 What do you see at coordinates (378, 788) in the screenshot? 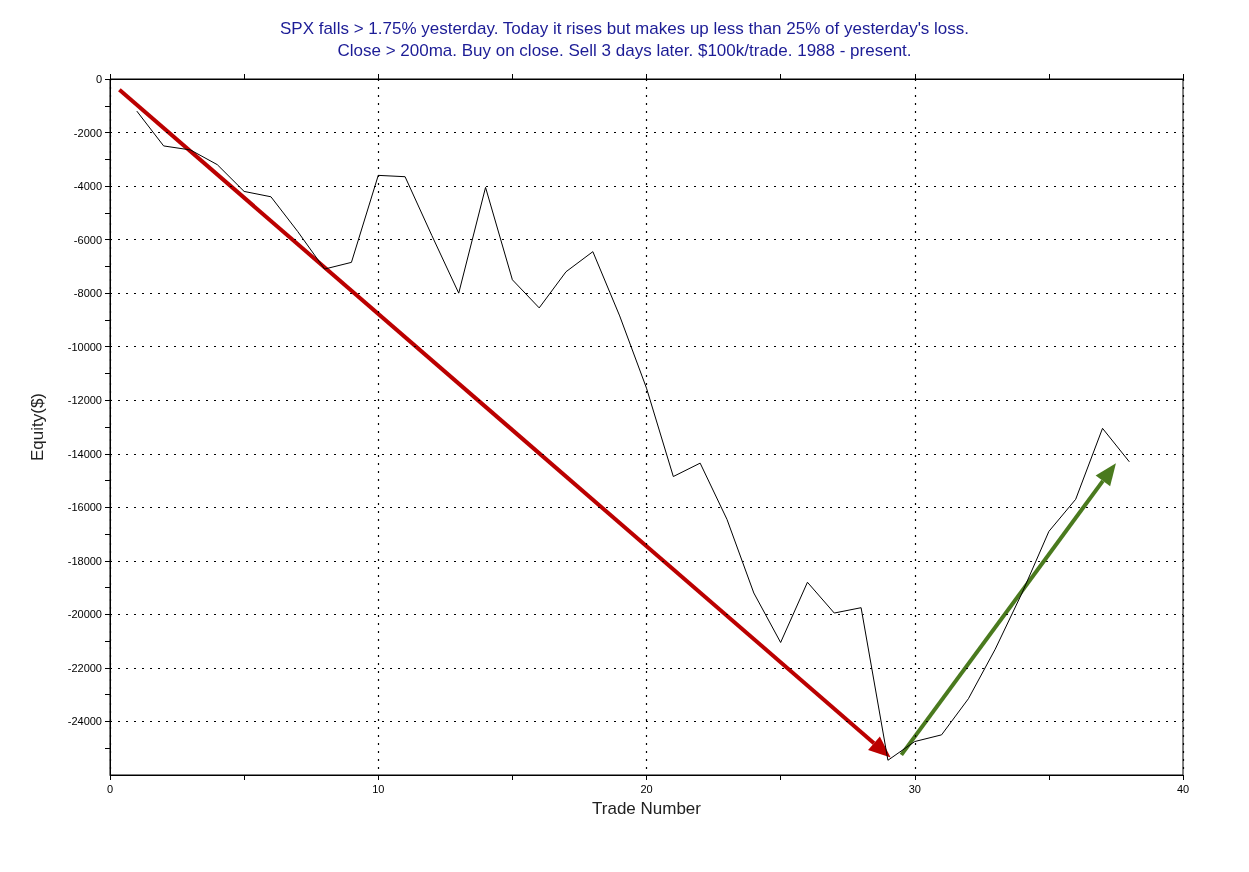
I see `x-tick-label: 10` at bounding box center [378, 788].